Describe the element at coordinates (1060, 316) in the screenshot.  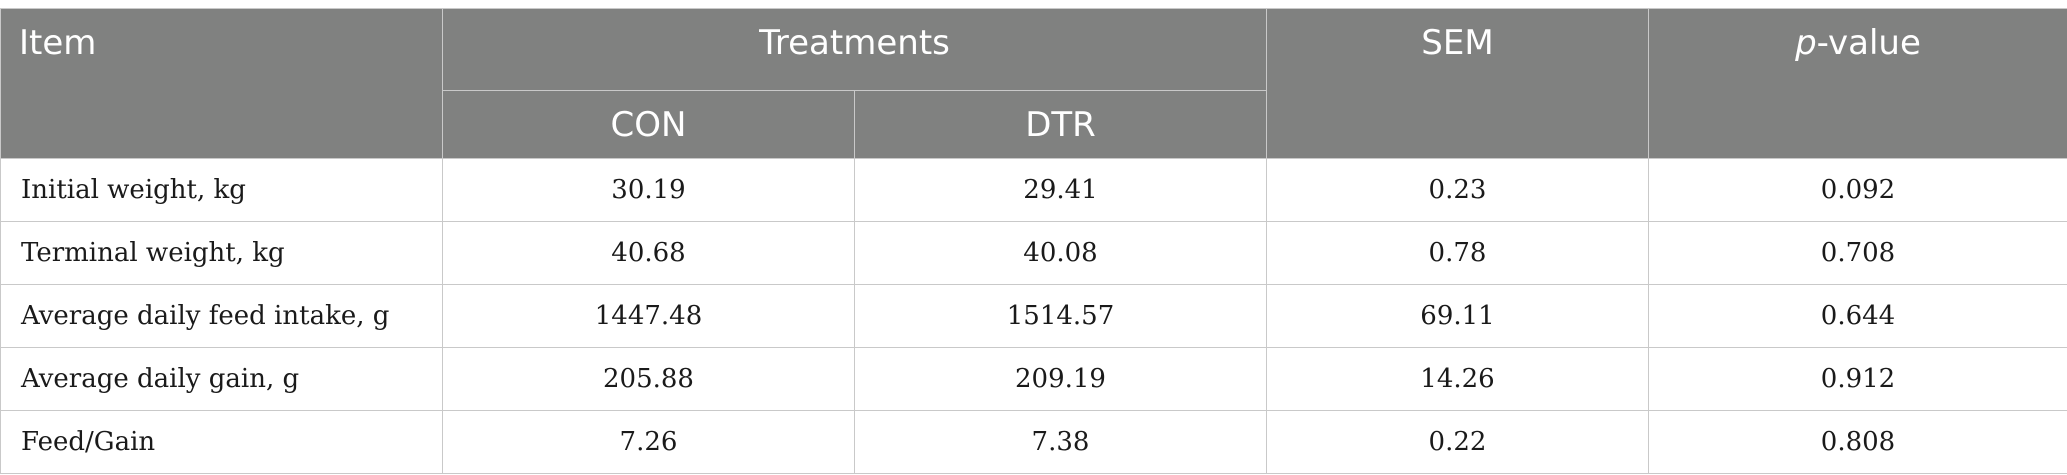
I see `cell-dtr: 1514.57` at that location.